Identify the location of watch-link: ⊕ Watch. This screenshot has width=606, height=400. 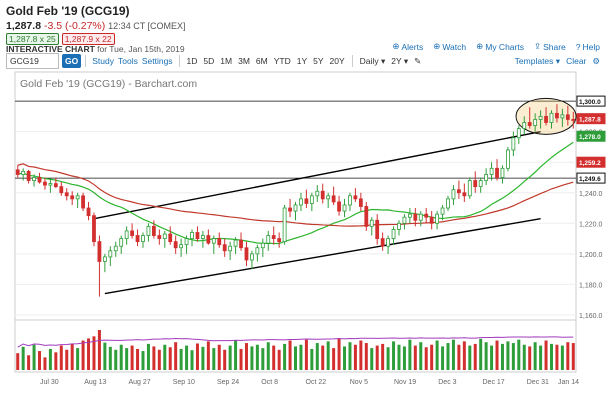
(449, 46).